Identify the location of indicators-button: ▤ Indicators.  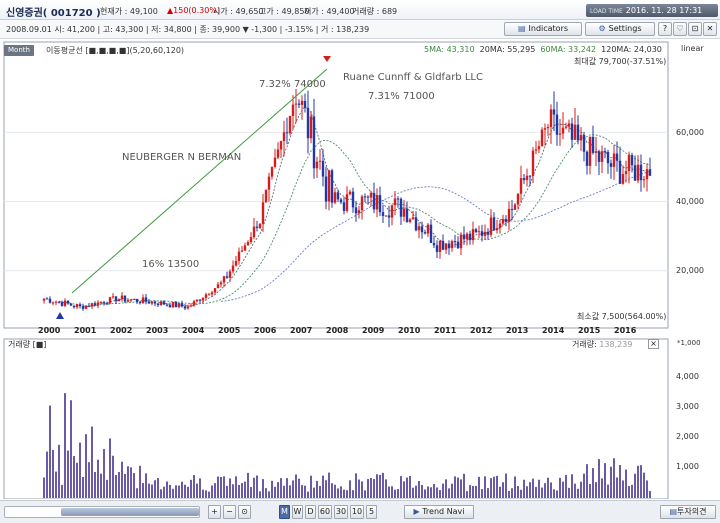
(543, 29).